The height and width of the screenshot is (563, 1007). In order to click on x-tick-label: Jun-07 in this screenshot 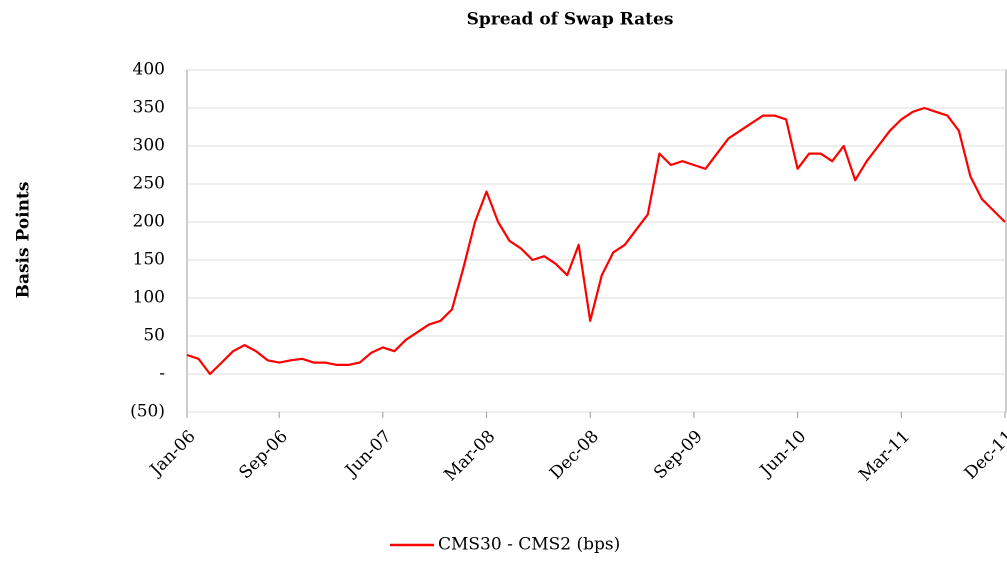, I will do `click(367, 454)`.